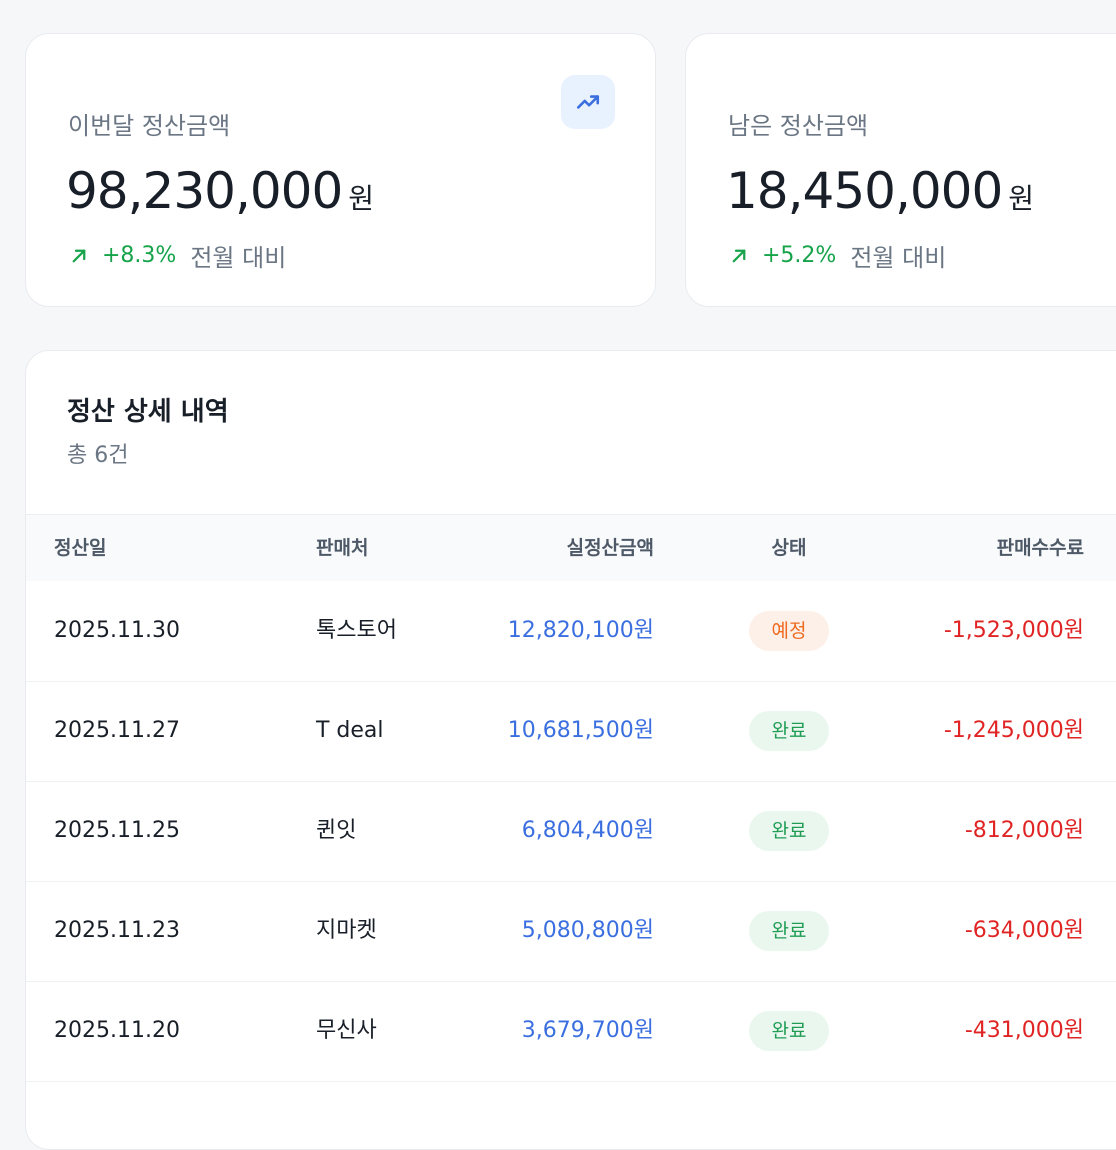 This screenshot has height=1150, width=1116. I want to click on summary-trend: +5.2% 전월 대비, so click(838, 255).